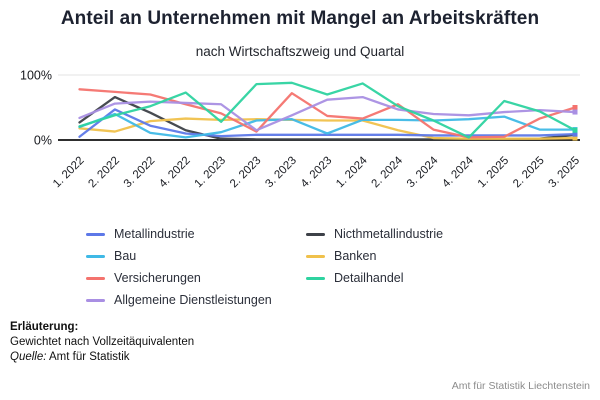  What do you see at coordinates (36, 76) in the screenshot?
I see `y-tick-label: 100%` at bounding box center [36, 76].